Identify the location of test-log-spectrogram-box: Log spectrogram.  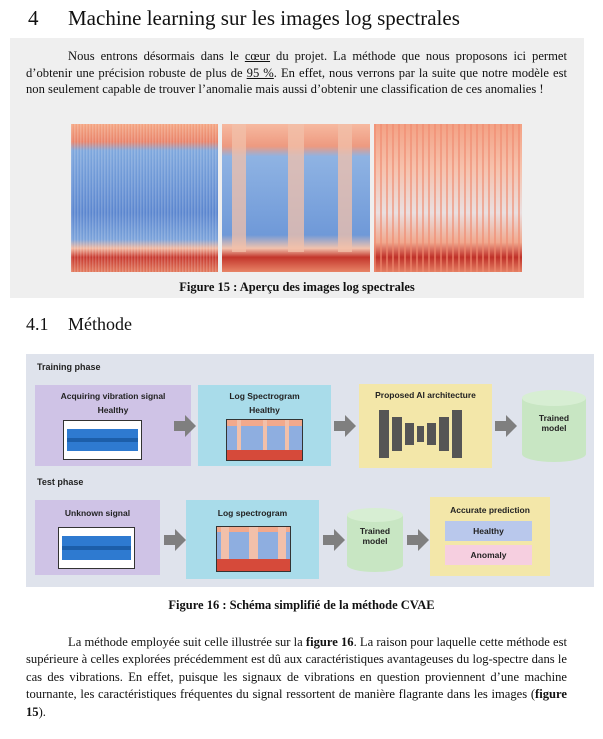
(252, 539).